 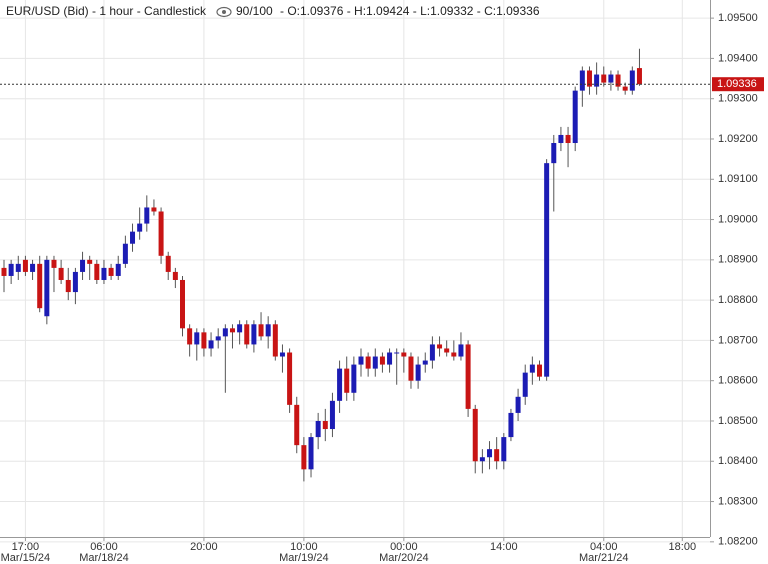 What do you see at coordinates (404, 558) in the screenshot?
I see `x-date-label: Mar/20/24` at bounding box center [404, 558].